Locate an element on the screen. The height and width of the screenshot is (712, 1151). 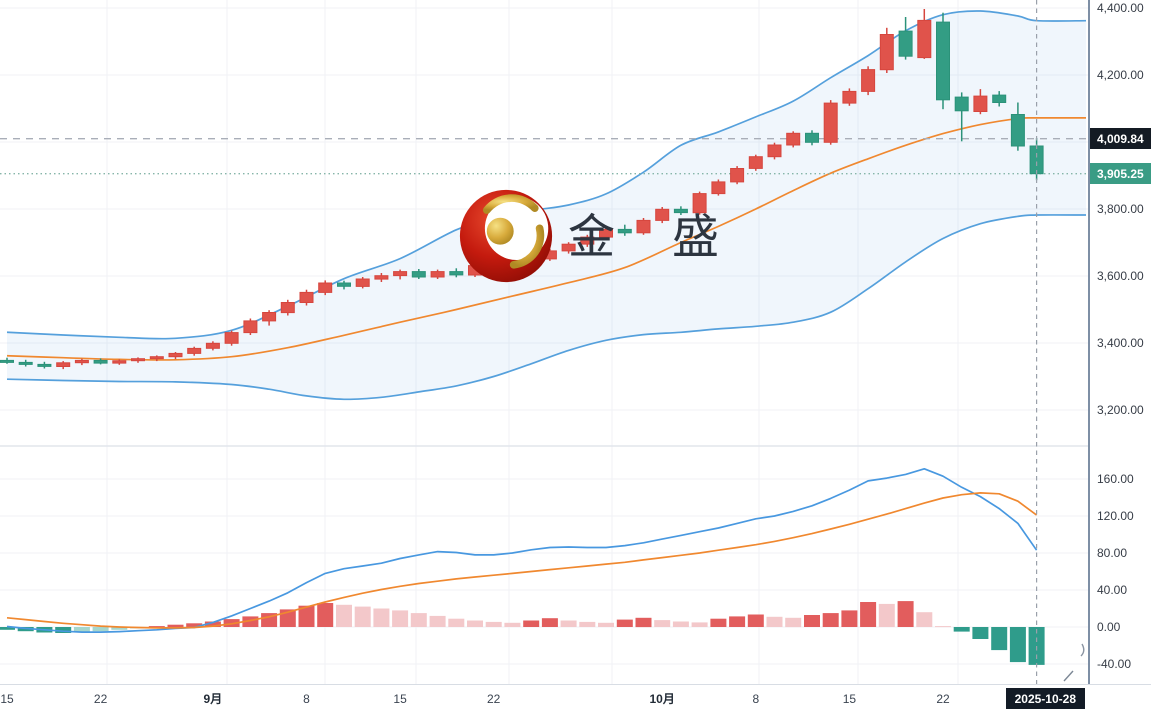
indicator-axis-label: 120.00 is located at coordinates (1115, 516).